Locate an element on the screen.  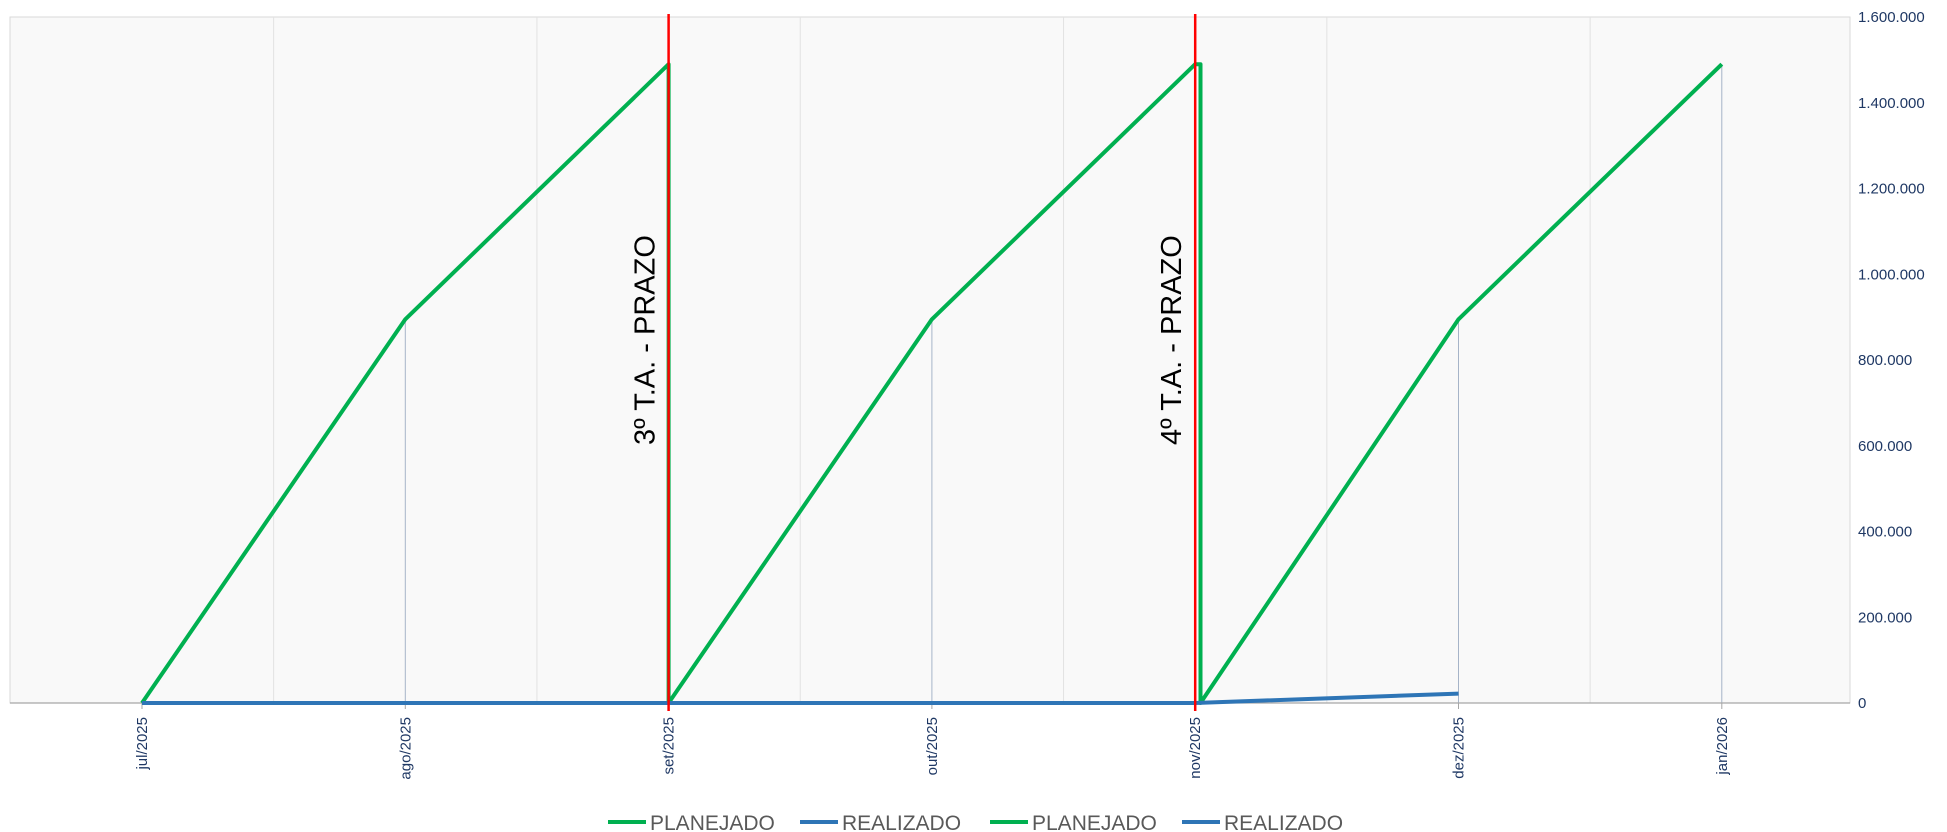
x-tick-label: jul/2025 is located at coordinates (142, 744).